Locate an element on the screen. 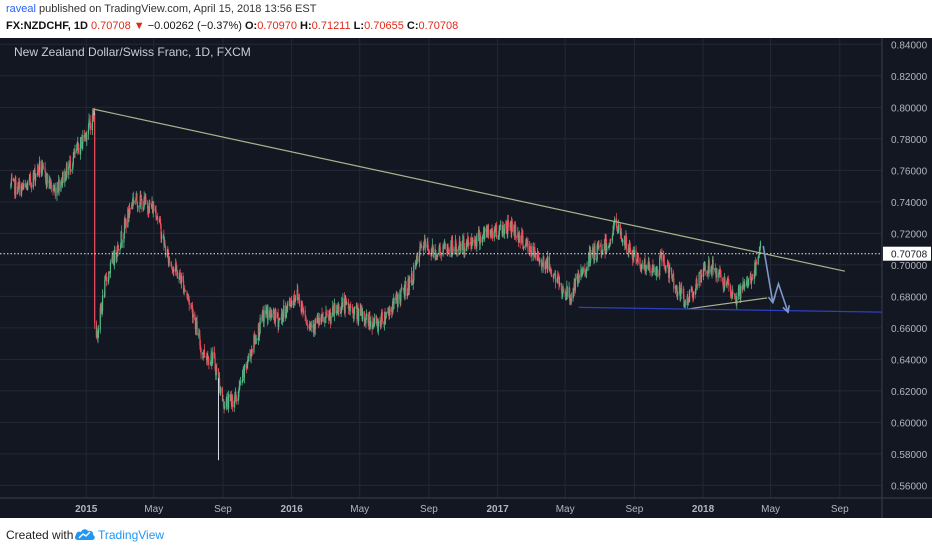 This screenshot has height=550, width=932. x-tick-label: 2018 is located at coordinates (703, 509).